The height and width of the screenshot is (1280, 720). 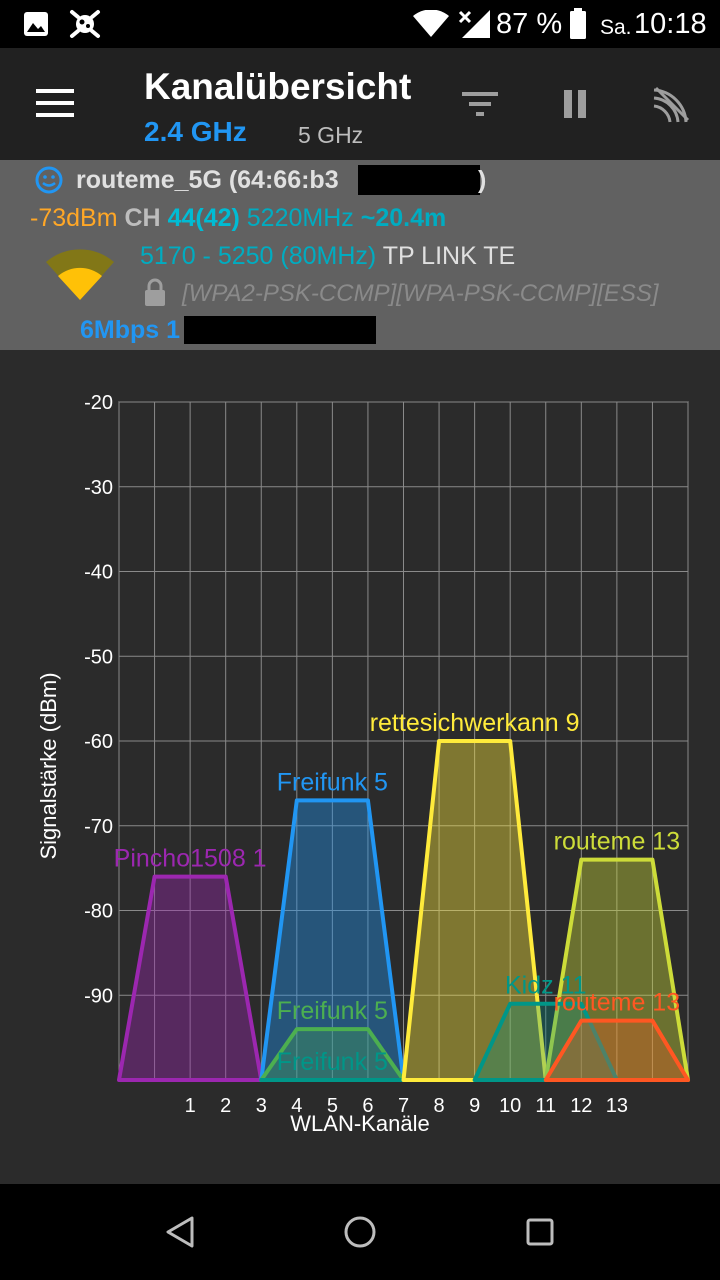 What do you see at coordinates (331, 135) in the screenshot?
I see `tab-5ghz: 5 GHz` at bounding box center [331, 135].